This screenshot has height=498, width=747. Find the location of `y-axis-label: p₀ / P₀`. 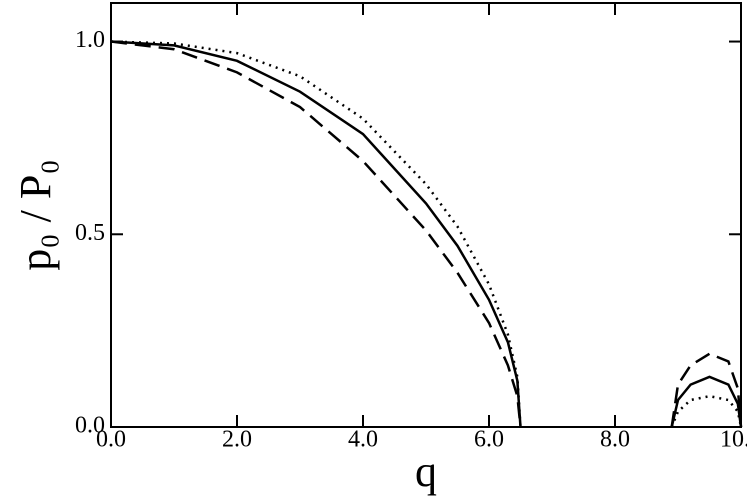

y-axis-label: p₀ / P₀ is located at coordinates (35, 214).